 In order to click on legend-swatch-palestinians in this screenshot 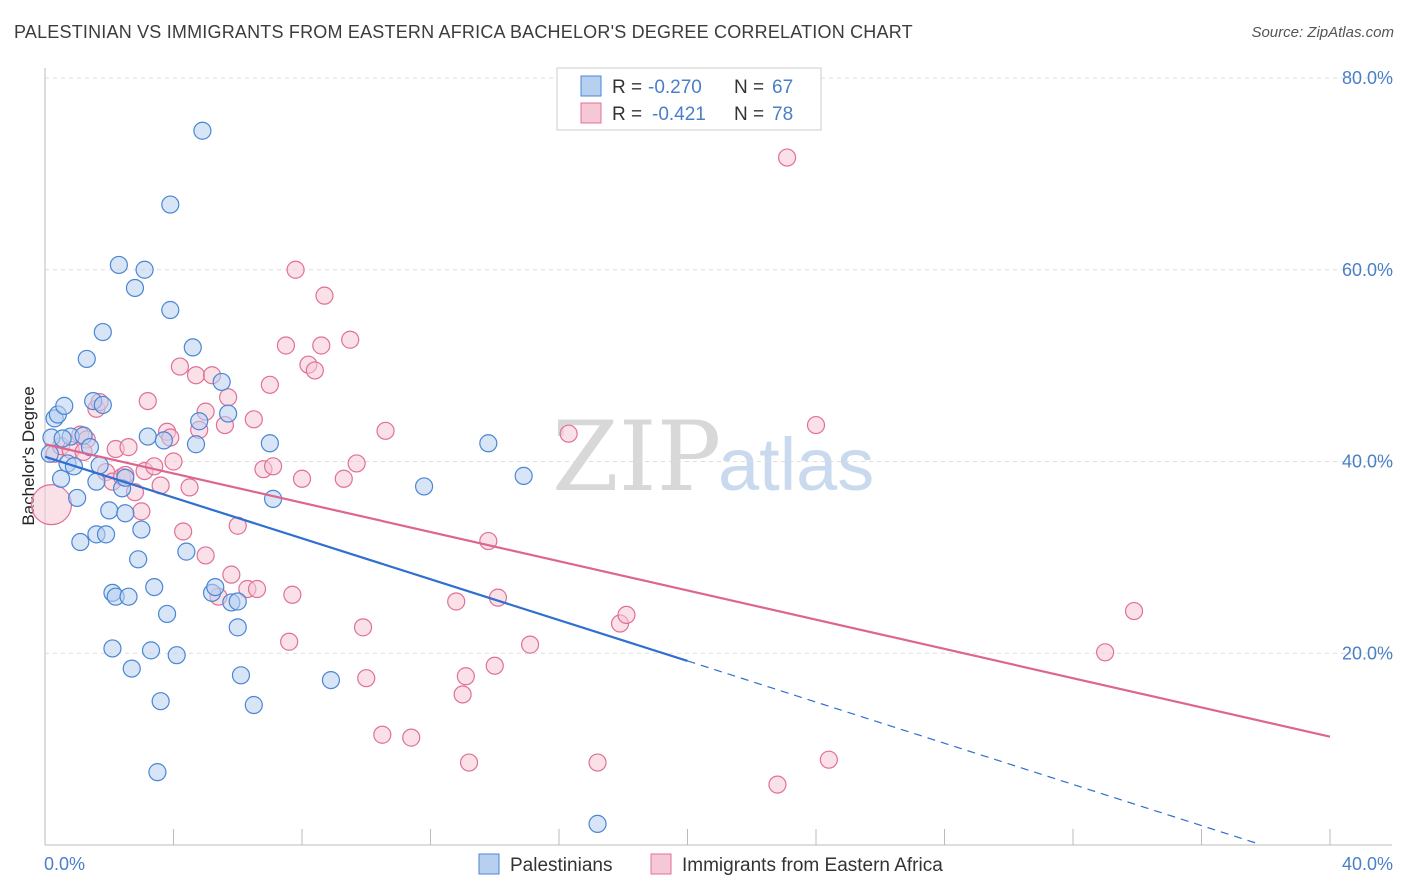, I will do `click(591, 86)`.